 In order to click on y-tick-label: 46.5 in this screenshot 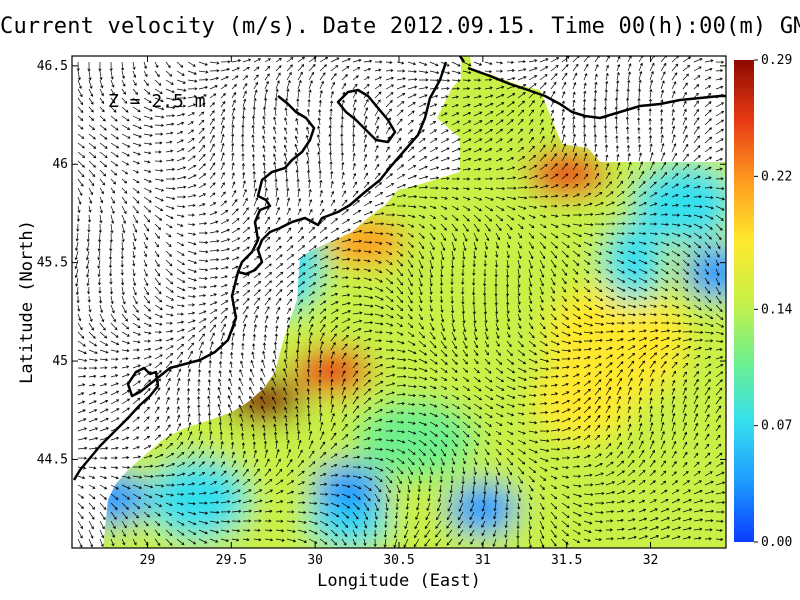, I will do `click(52, 66)`.